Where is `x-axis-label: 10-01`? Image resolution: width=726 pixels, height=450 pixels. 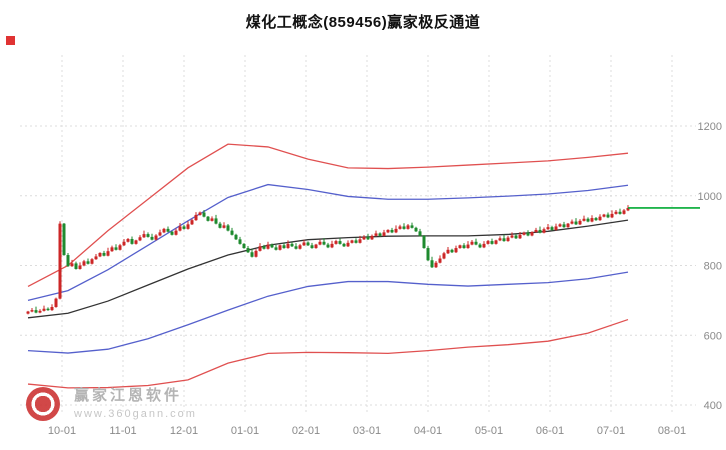 x-axis-label: 10-01 is located at coordinates (62, 431).